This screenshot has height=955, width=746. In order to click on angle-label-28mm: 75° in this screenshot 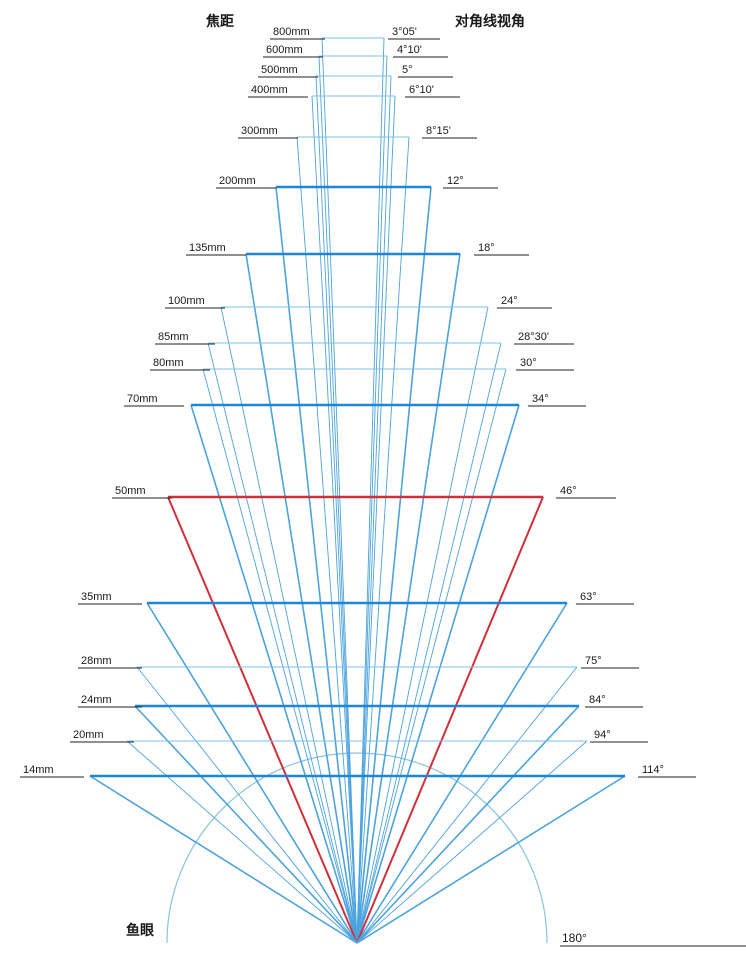, I will do `click(593, 661)`.